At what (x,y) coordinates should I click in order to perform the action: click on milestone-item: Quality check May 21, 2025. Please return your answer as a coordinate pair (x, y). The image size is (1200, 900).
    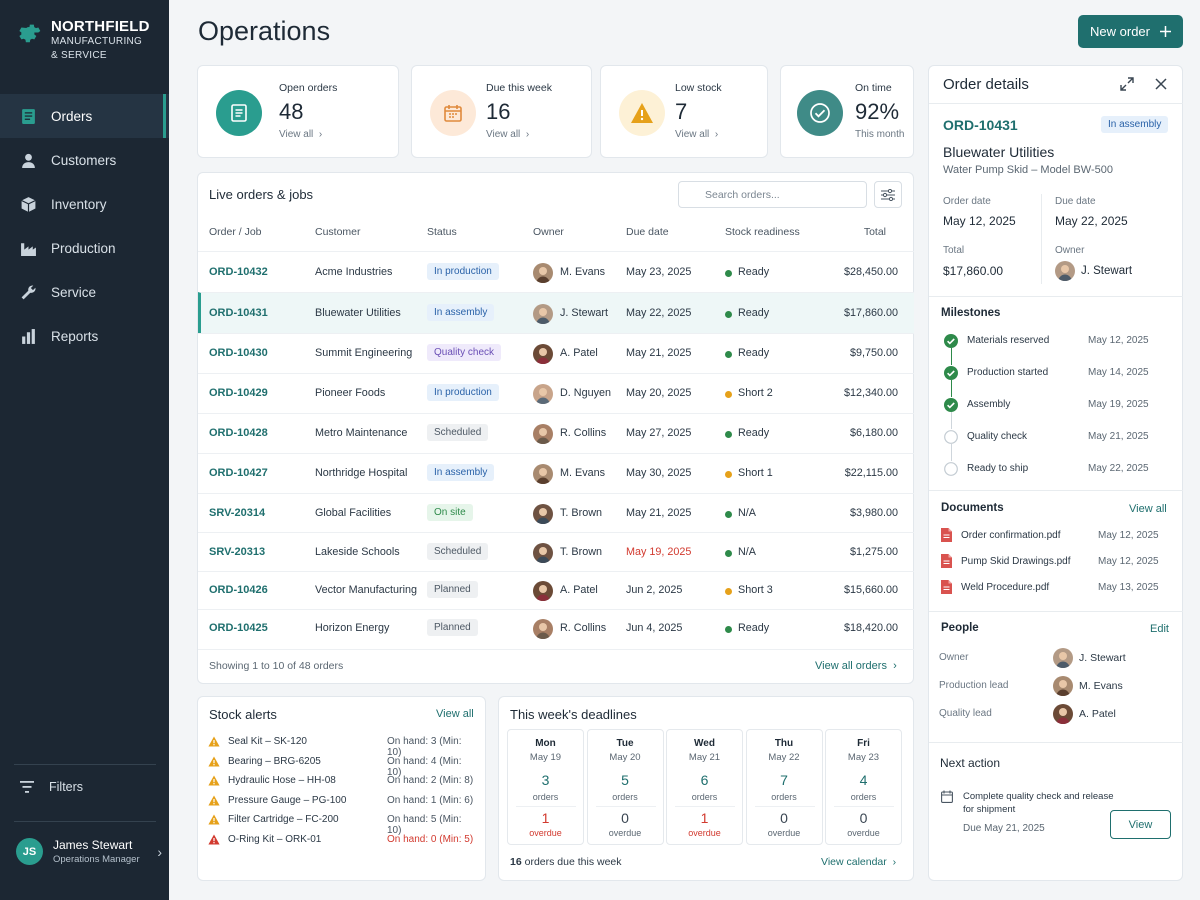
    Looking at the image, I should click on (1053, 438).